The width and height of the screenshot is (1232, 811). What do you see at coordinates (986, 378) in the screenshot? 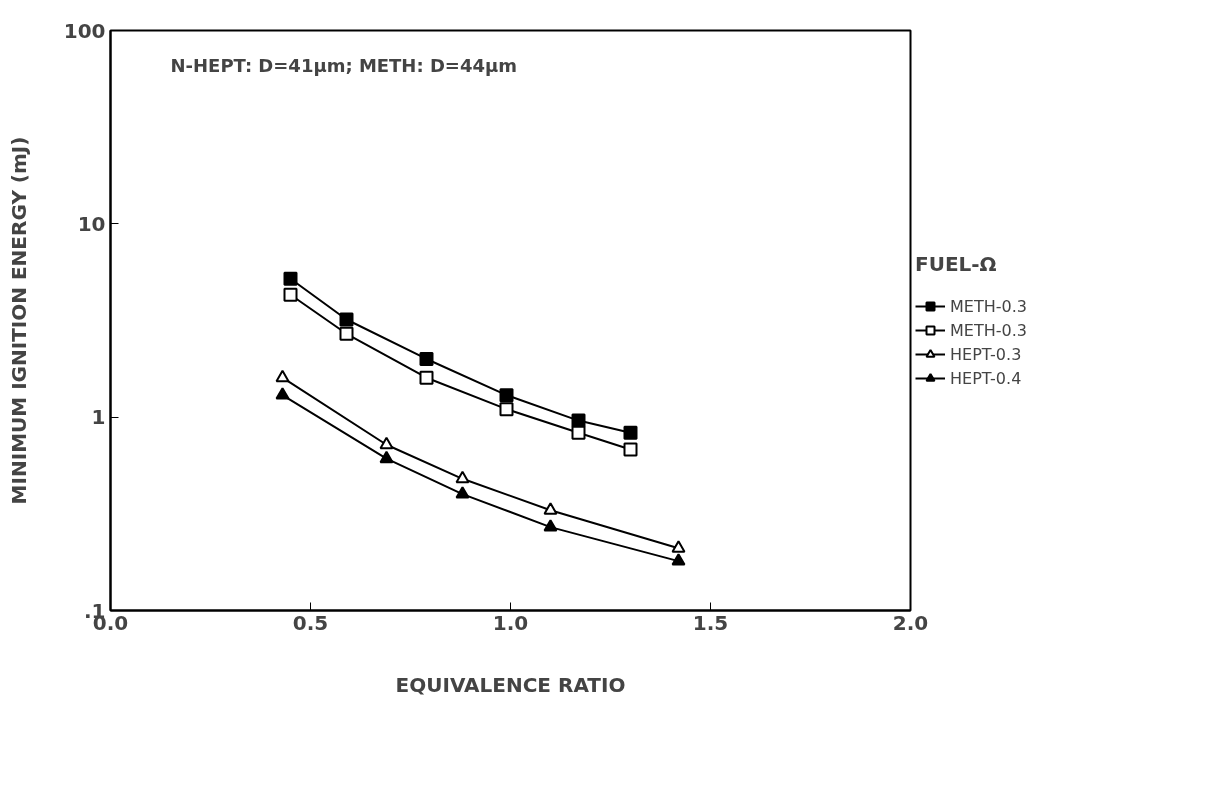
I see `legend-label: HEPT-0.4` at bounding box center [986, 378].